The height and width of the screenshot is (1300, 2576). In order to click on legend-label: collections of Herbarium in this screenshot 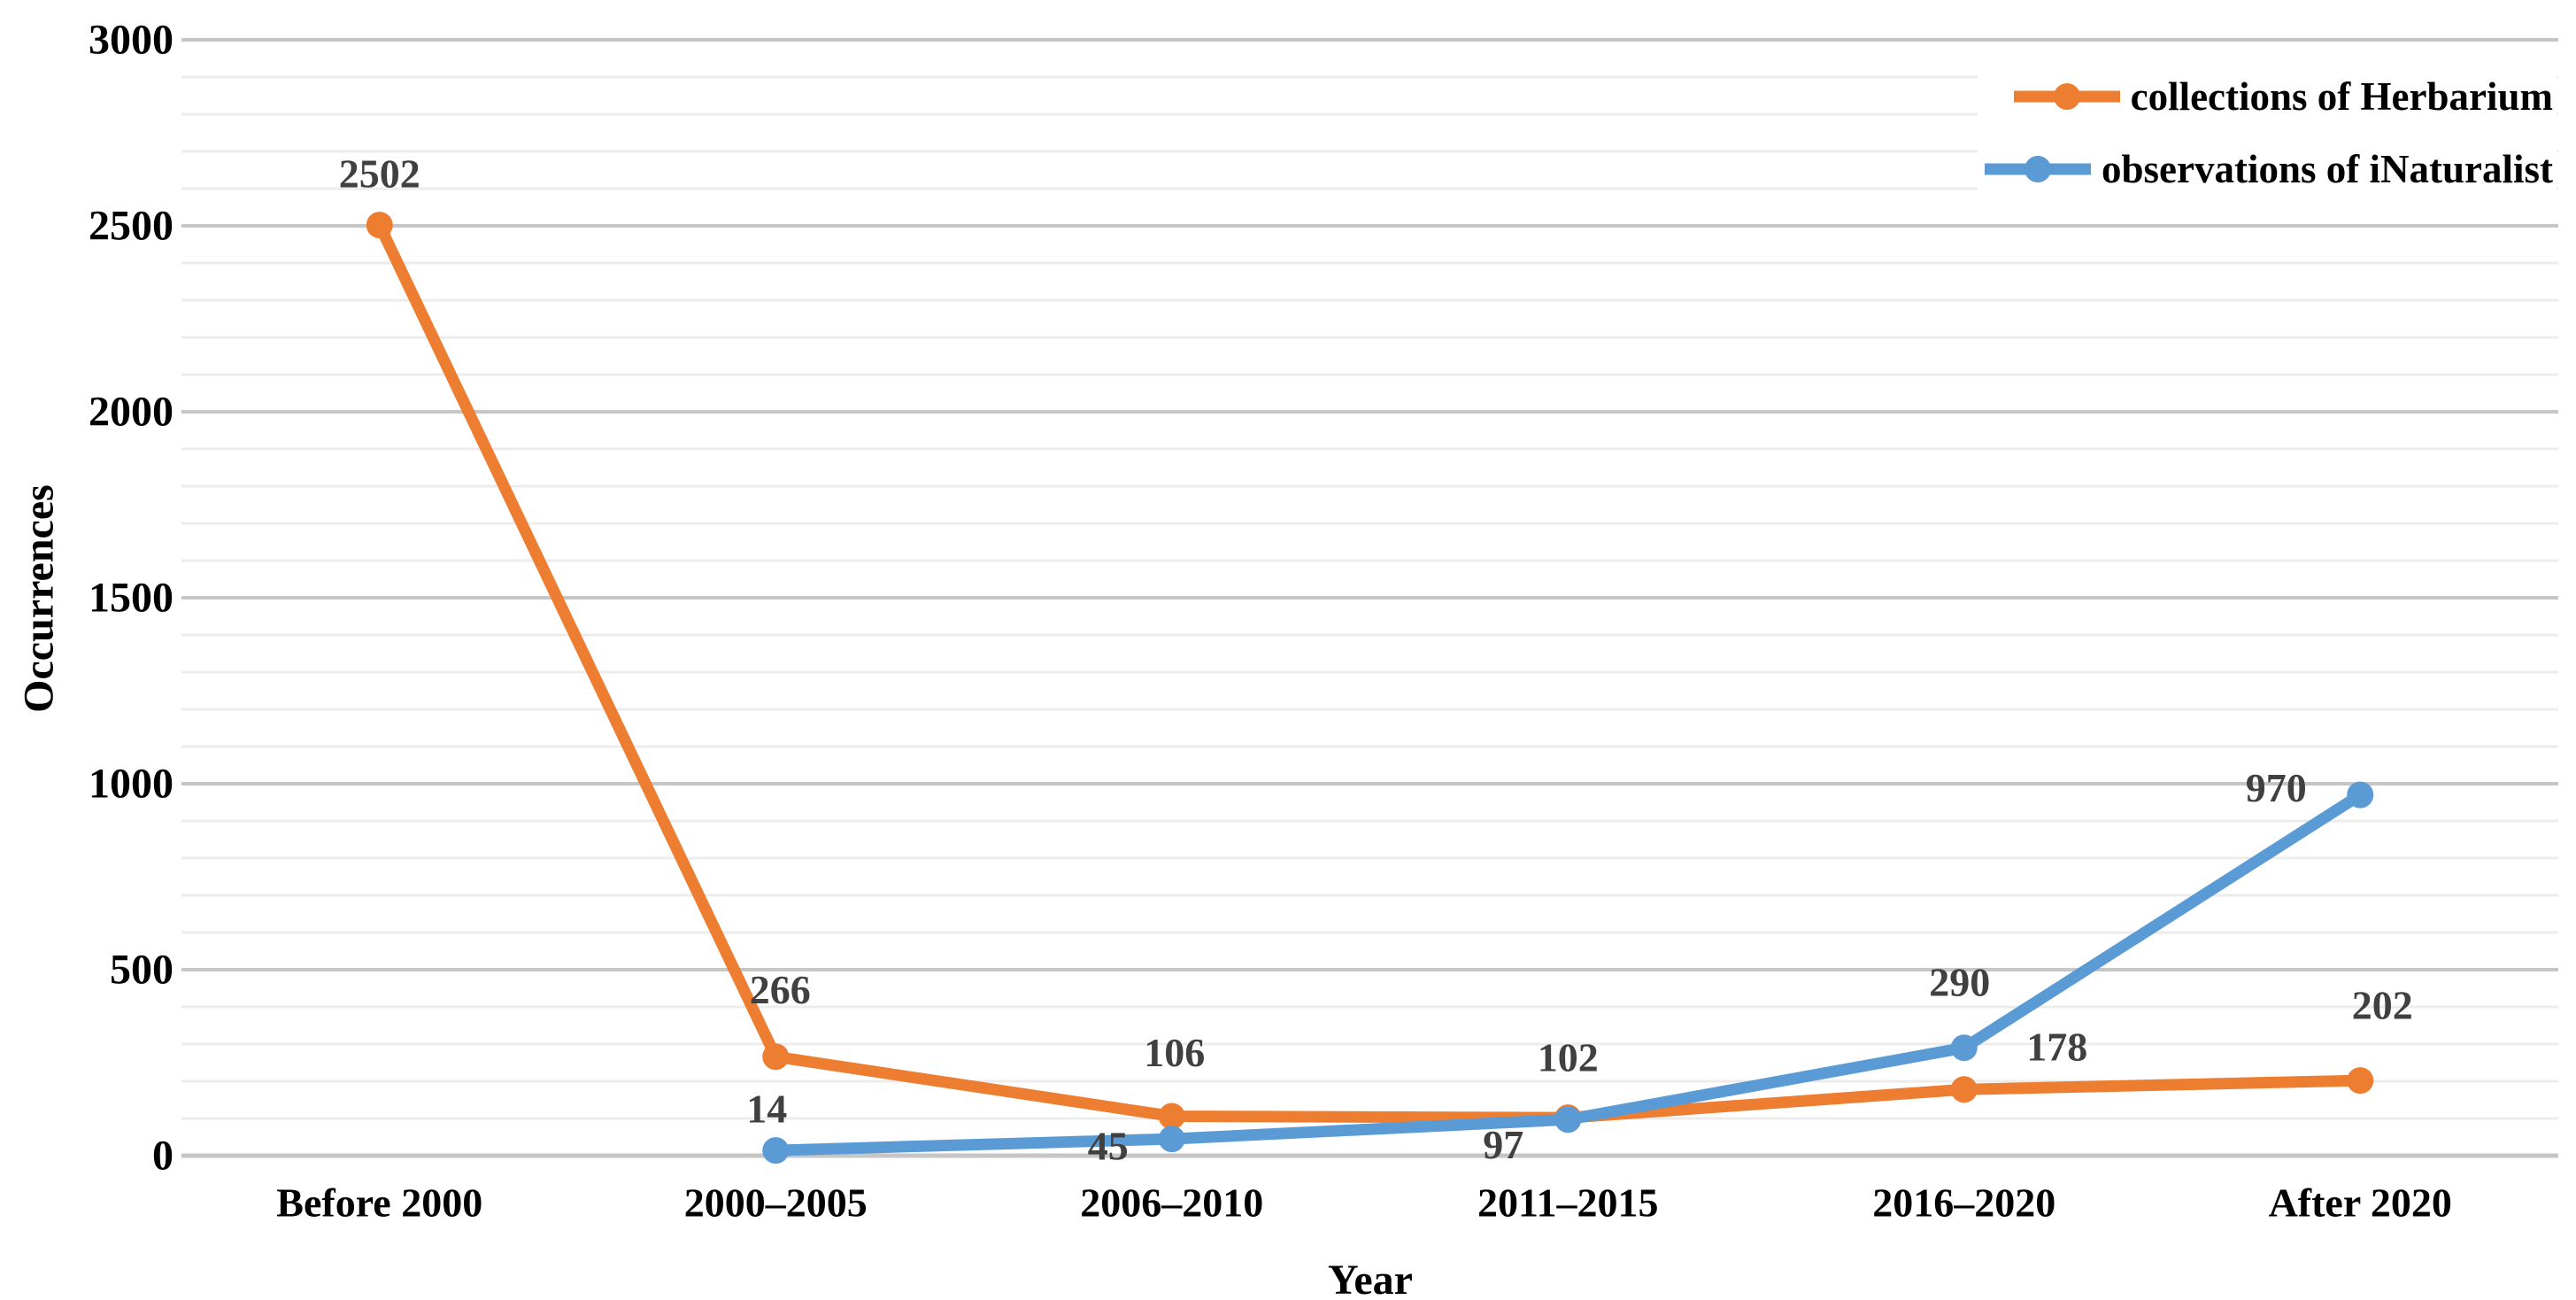, I will do `click(2341, 96)`.